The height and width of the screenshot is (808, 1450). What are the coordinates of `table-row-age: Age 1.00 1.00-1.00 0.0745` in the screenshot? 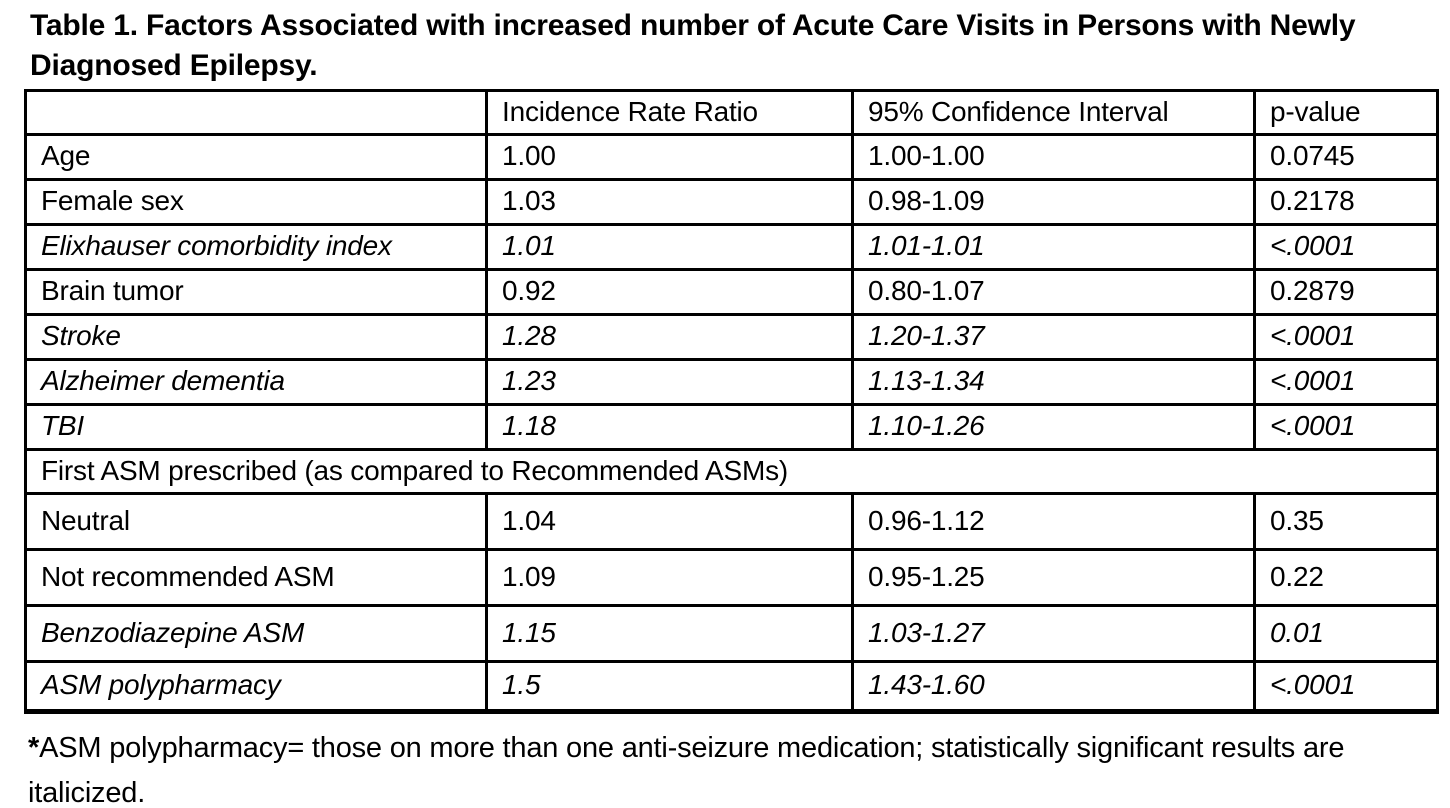 It's located at (731, 157).